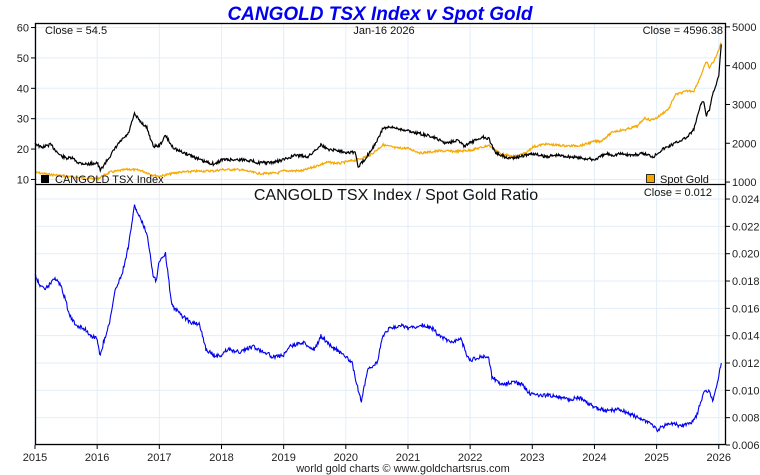 The width and height of the screenshot is (760, 475). I want to click on ratio-tick-label: 0.016, so click(746, 309).